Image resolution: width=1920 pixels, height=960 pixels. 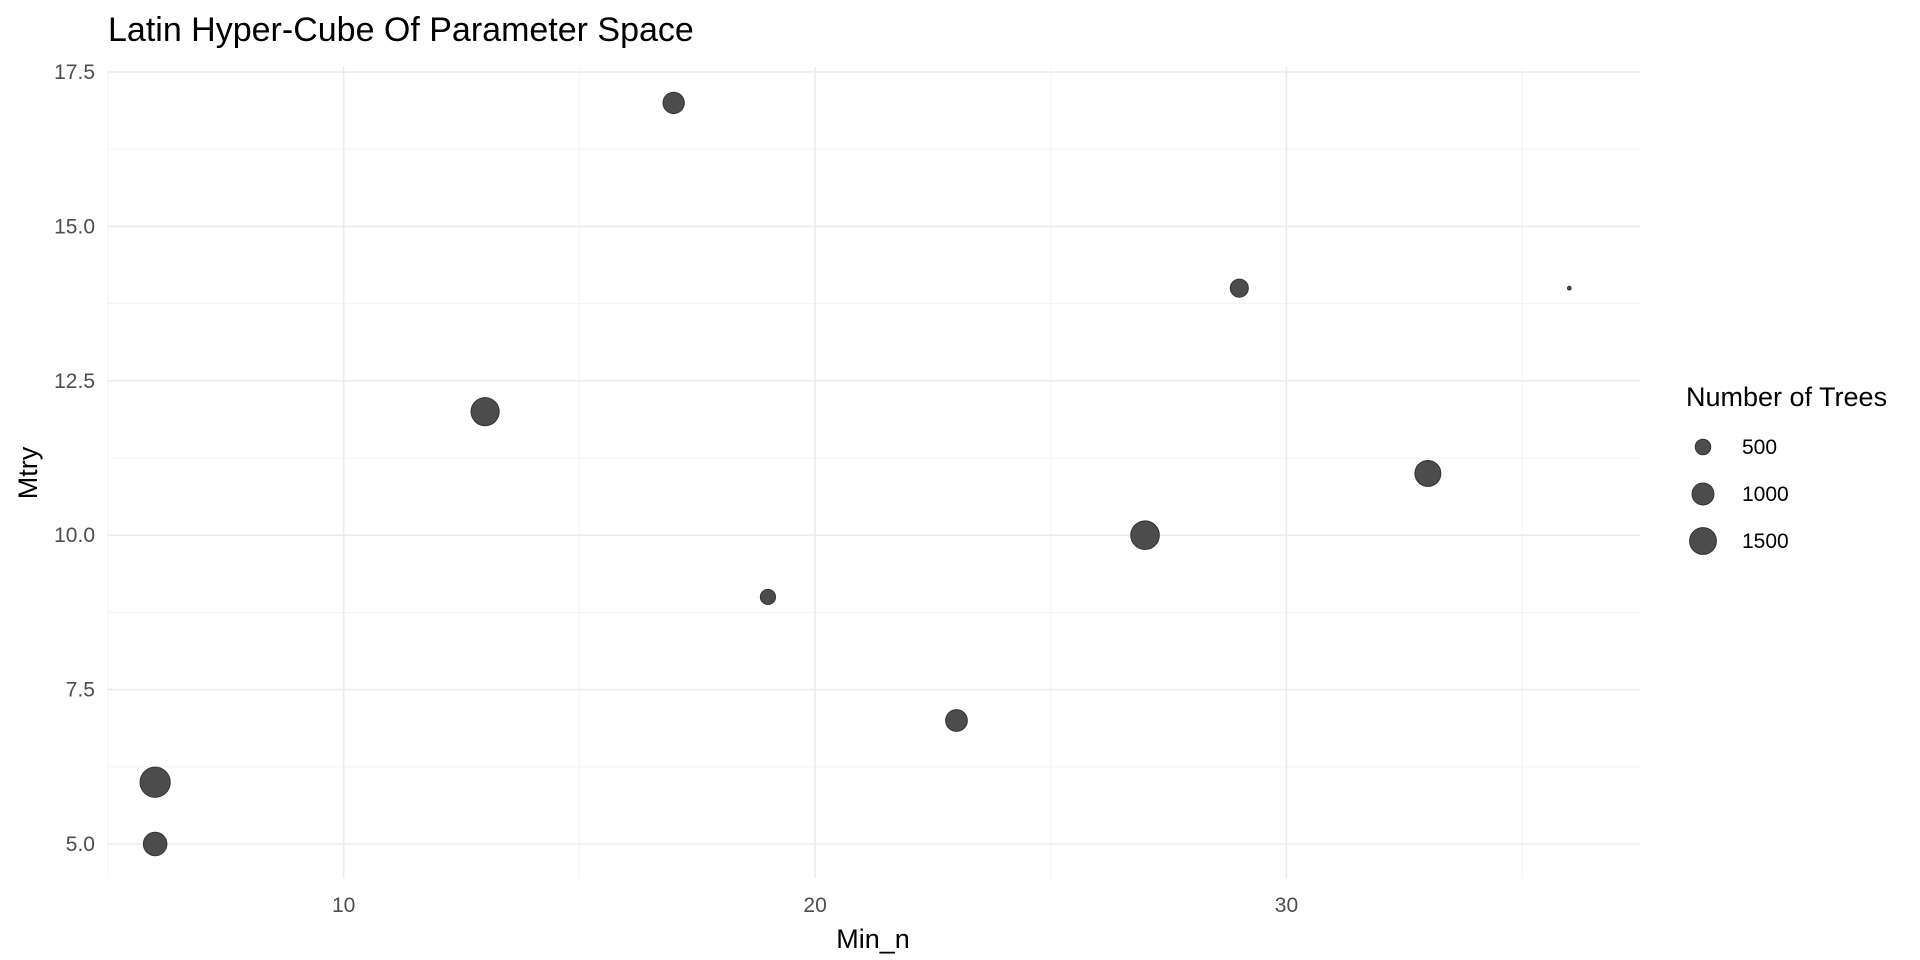 I want to click on chart-title: Latin Hyper-Cube Of Parameter Space, so click(x=401, y=30).